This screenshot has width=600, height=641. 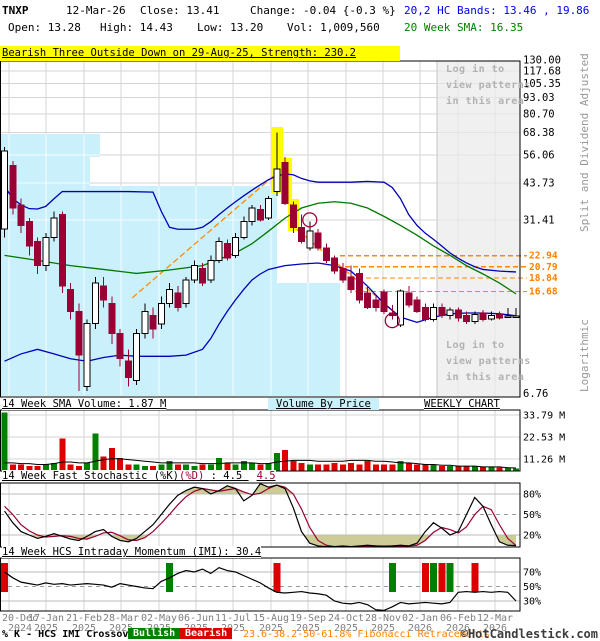 What do you see at coordinates (532, 495) in the screenshot?
I see `stochastic-tick-label: 80%` at bounding box center [532, 495].